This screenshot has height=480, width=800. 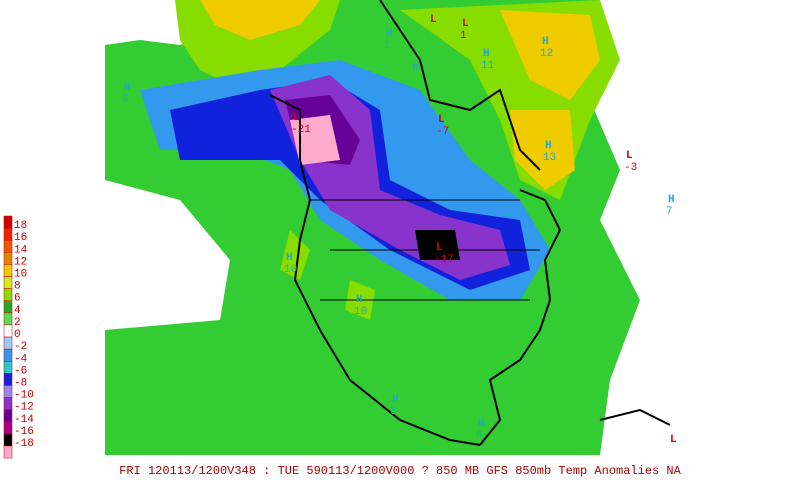 What do you see at coordinates (442, 132) in the screenshot?
I see `center-value: -7` at bounding box center [442, 132].